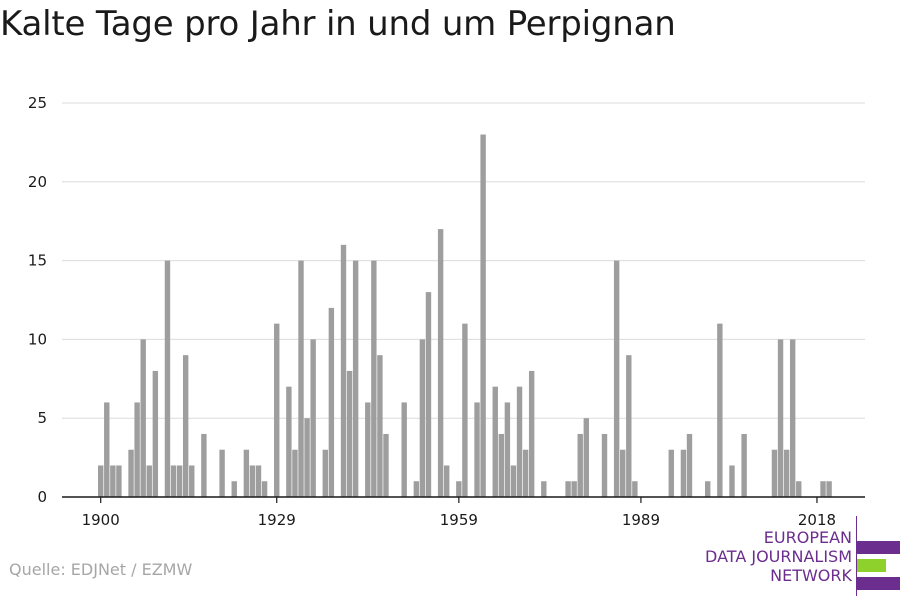 Image resolution: width=900 pixels, height=600 pixels. Describe the element at coordinates (404, 449) in the screenshot. I see `bar-1950` at that location.